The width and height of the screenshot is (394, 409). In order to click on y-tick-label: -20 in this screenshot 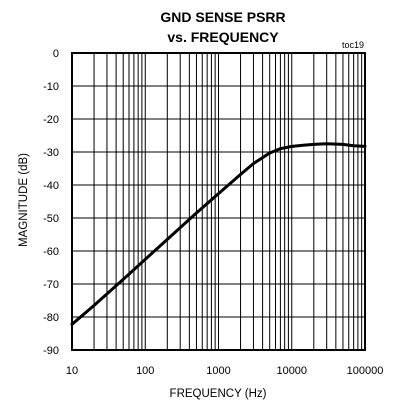, I will do `click(51, 120)`.